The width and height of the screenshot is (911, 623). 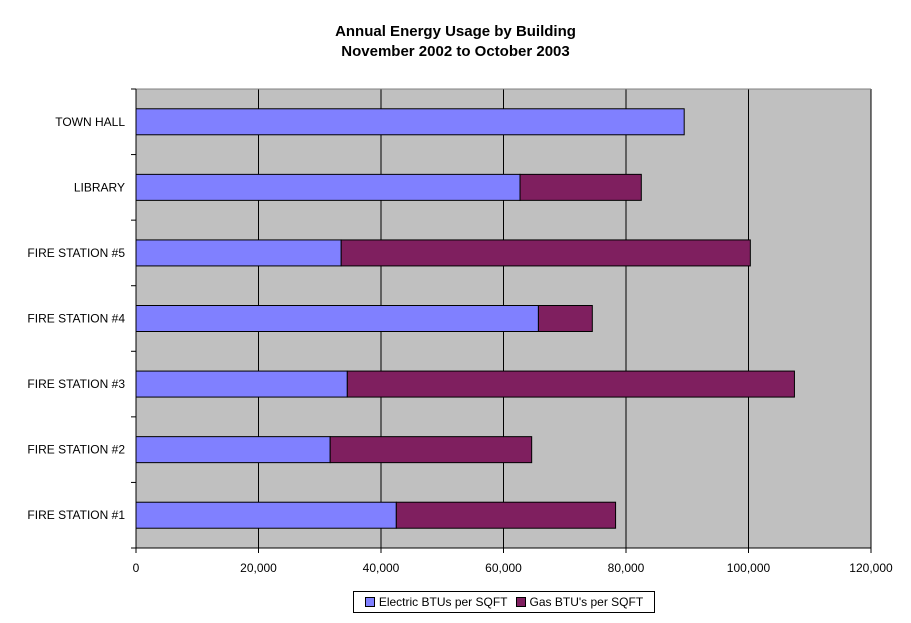 What do you see at coordinates (443, 602) in the screenshot?
I see `legend-label-electric: Electric BTUs per SQFT` at bounding box center [443, 602].